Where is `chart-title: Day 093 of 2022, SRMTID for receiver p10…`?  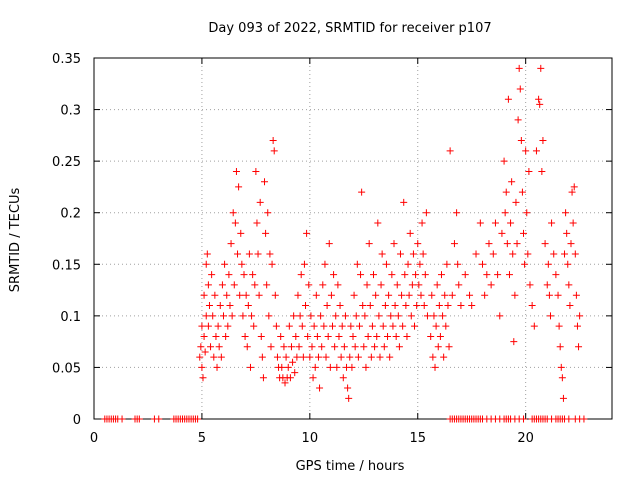 chart-title: Day 093 of 2022, SRMTID for receiver p10… is located at coordinates (349, 28).